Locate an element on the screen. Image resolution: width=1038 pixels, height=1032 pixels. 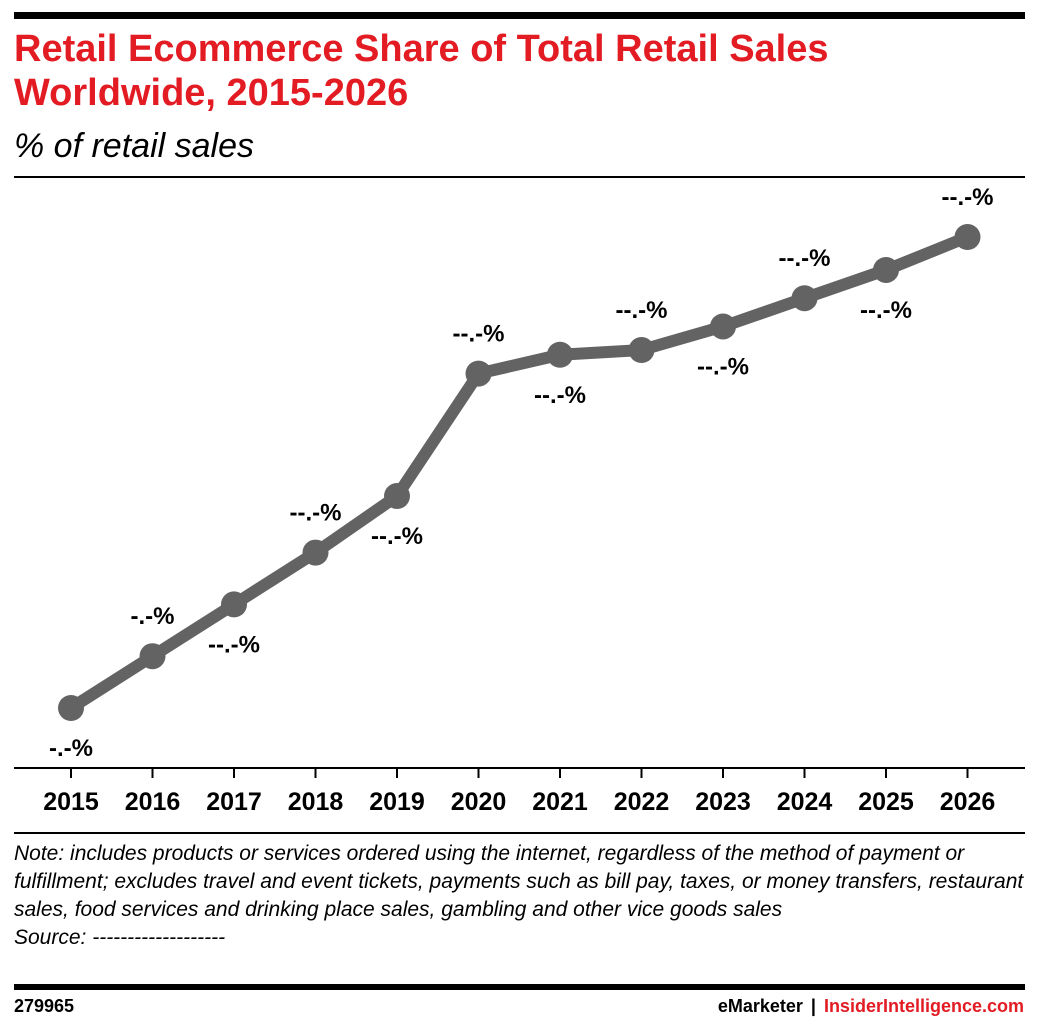
x-tick-label: 2026 is located at coordinates (968, 802).